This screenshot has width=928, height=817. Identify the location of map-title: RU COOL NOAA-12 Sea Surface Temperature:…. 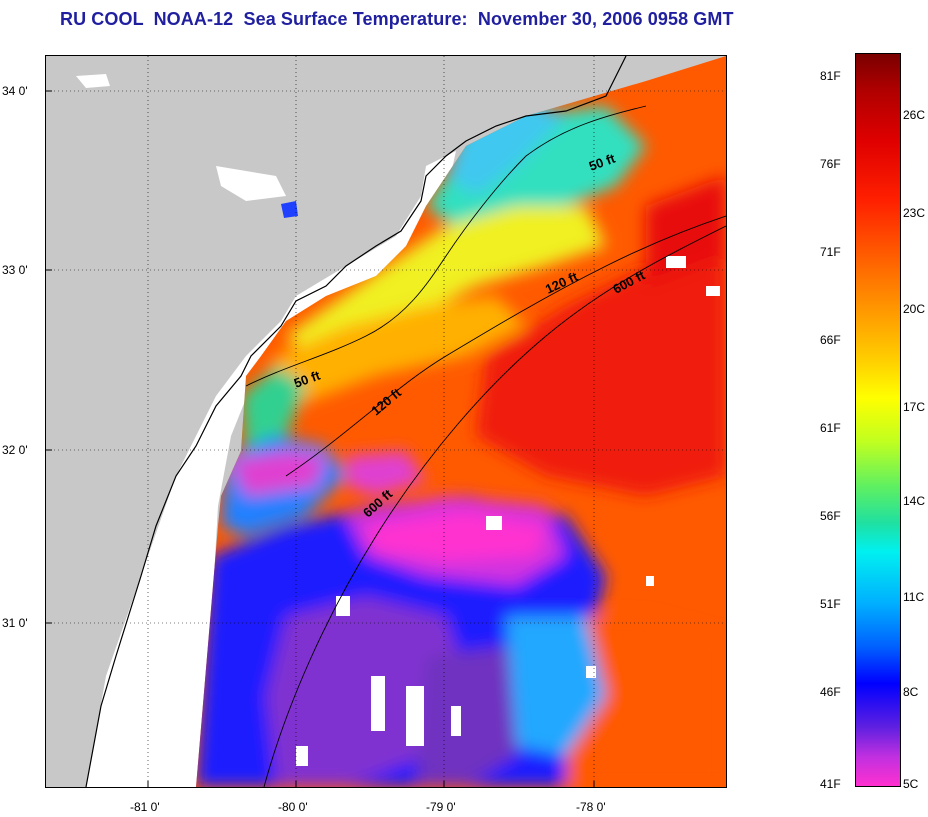
(397, 19).